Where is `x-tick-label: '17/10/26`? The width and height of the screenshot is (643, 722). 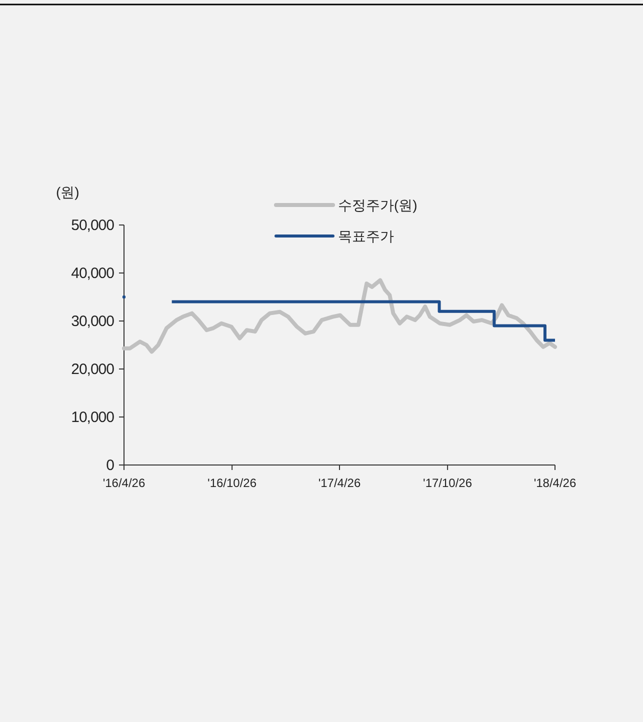 x-tick-label: '17/10/26 is located at coordinates (447, 483).